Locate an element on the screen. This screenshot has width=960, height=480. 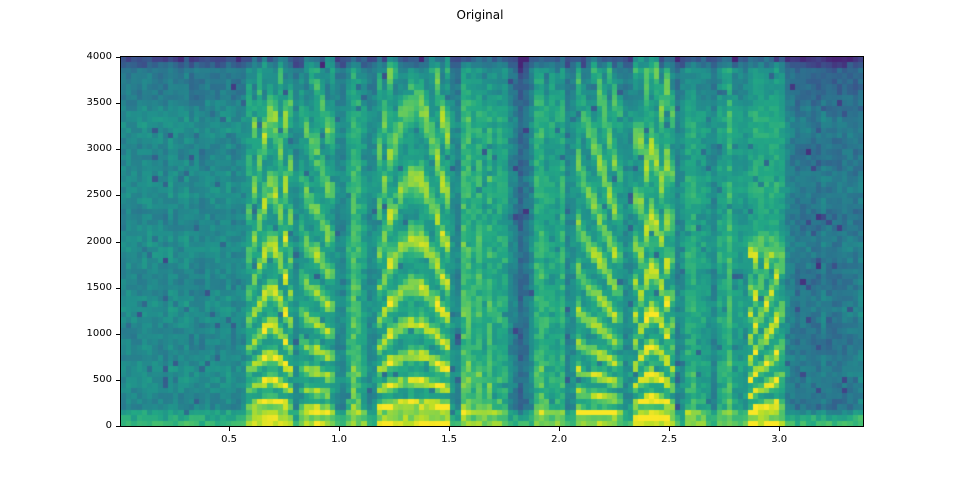
x-tick-label: 1.0 is located at coordinates (339, 439).